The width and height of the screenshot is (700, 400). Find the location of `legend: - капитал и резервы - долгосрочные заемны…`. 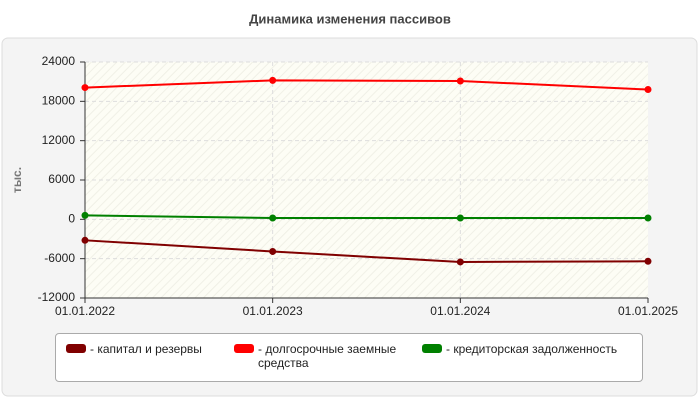

legend: - капитал и резервы - долгосрочные заемны… is located at coordinates (349, 357).